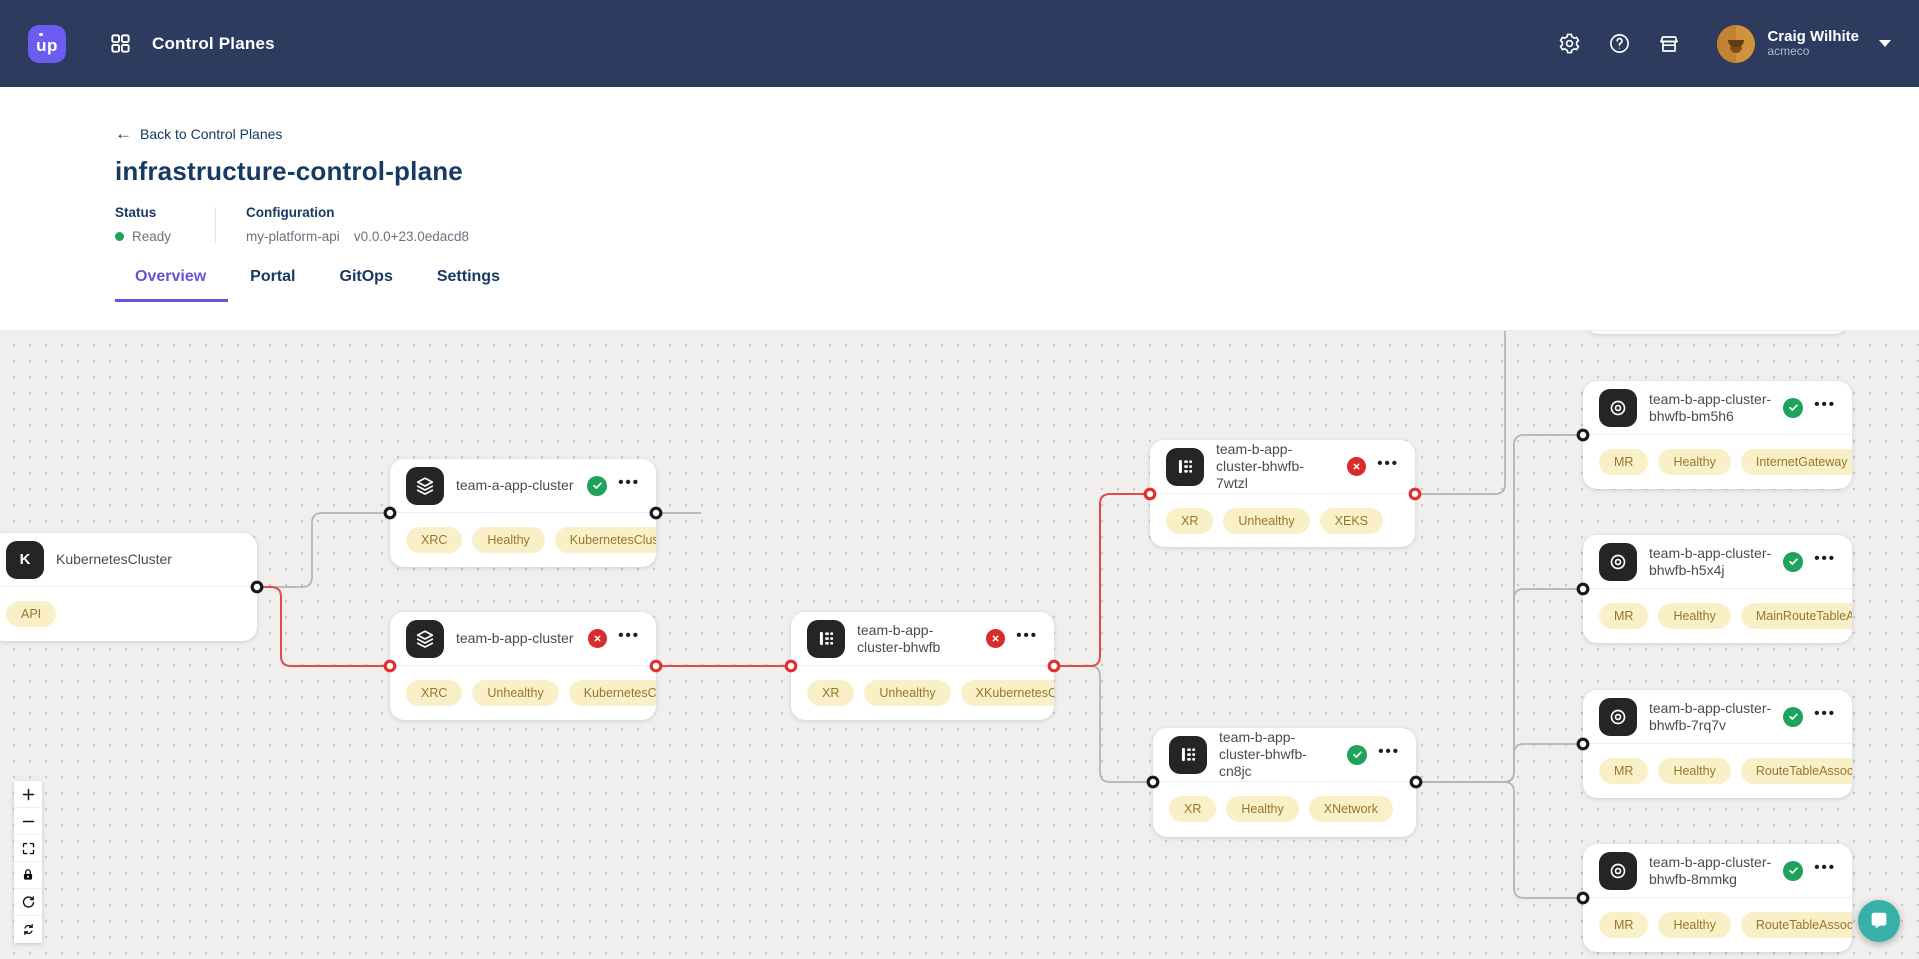  I want to click on badge-XEKS: XEKS, so click(1351, 520).